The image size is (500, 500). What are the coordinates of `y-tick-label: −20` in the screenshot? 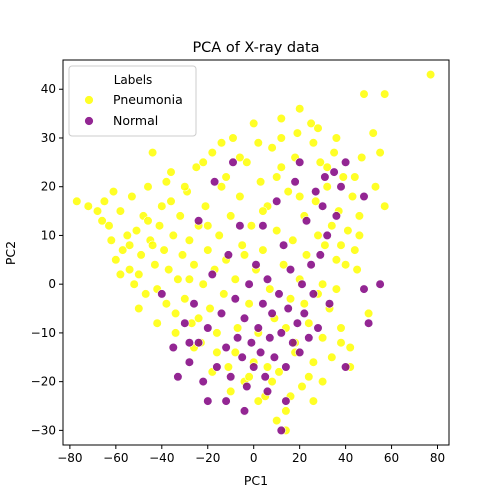 It's located at (43, 382).